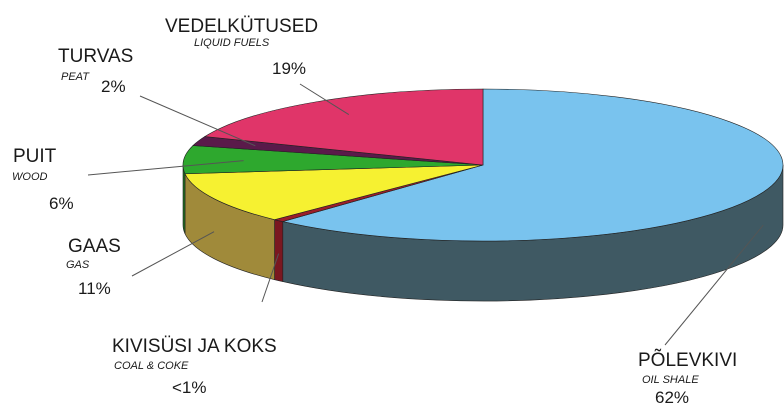 This screenshot has width=784, height=405. I want to click on leader-line-liquid-fuels, so click(324, 99).